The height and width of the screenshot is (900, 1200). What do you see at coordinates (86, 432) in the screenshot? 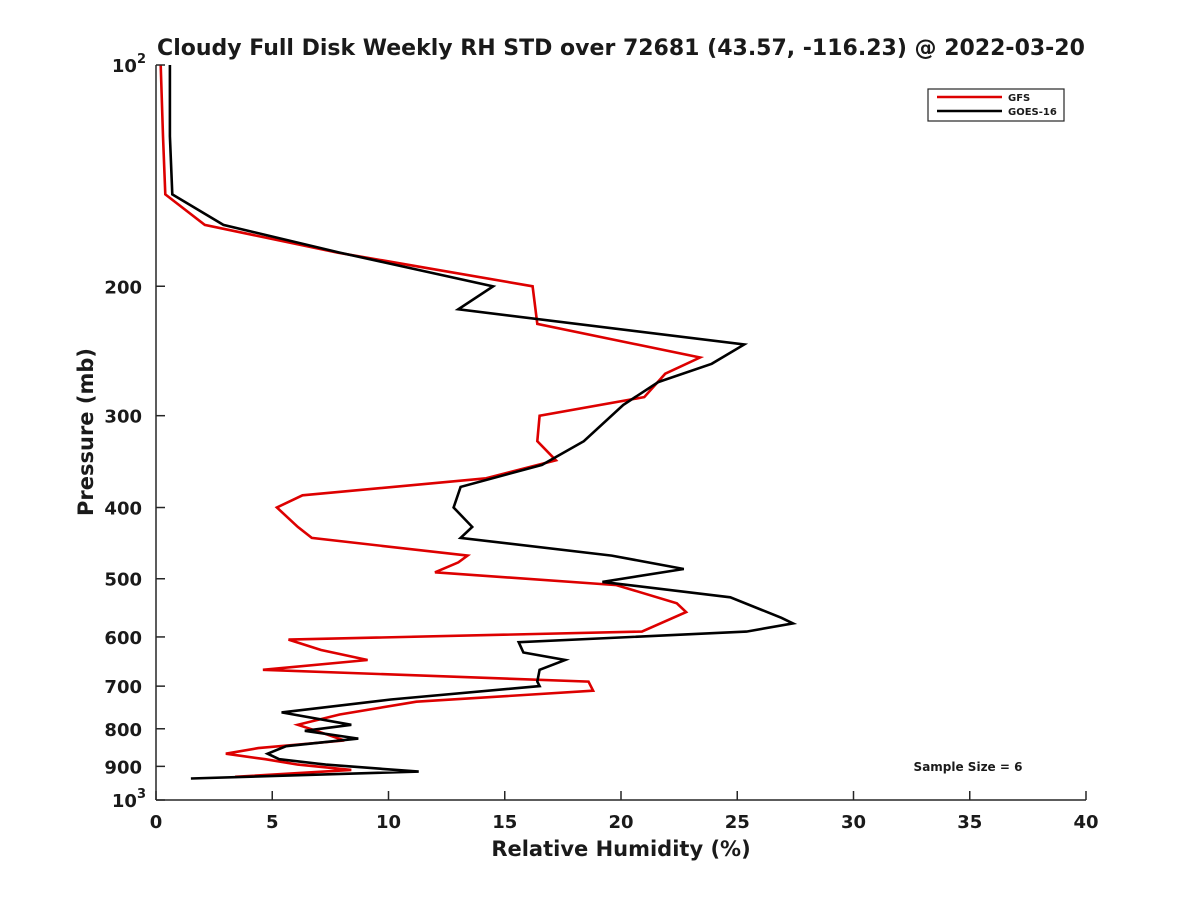
I see `y-axis-label: Pressure (mb)` at bounding box center [86, 432].